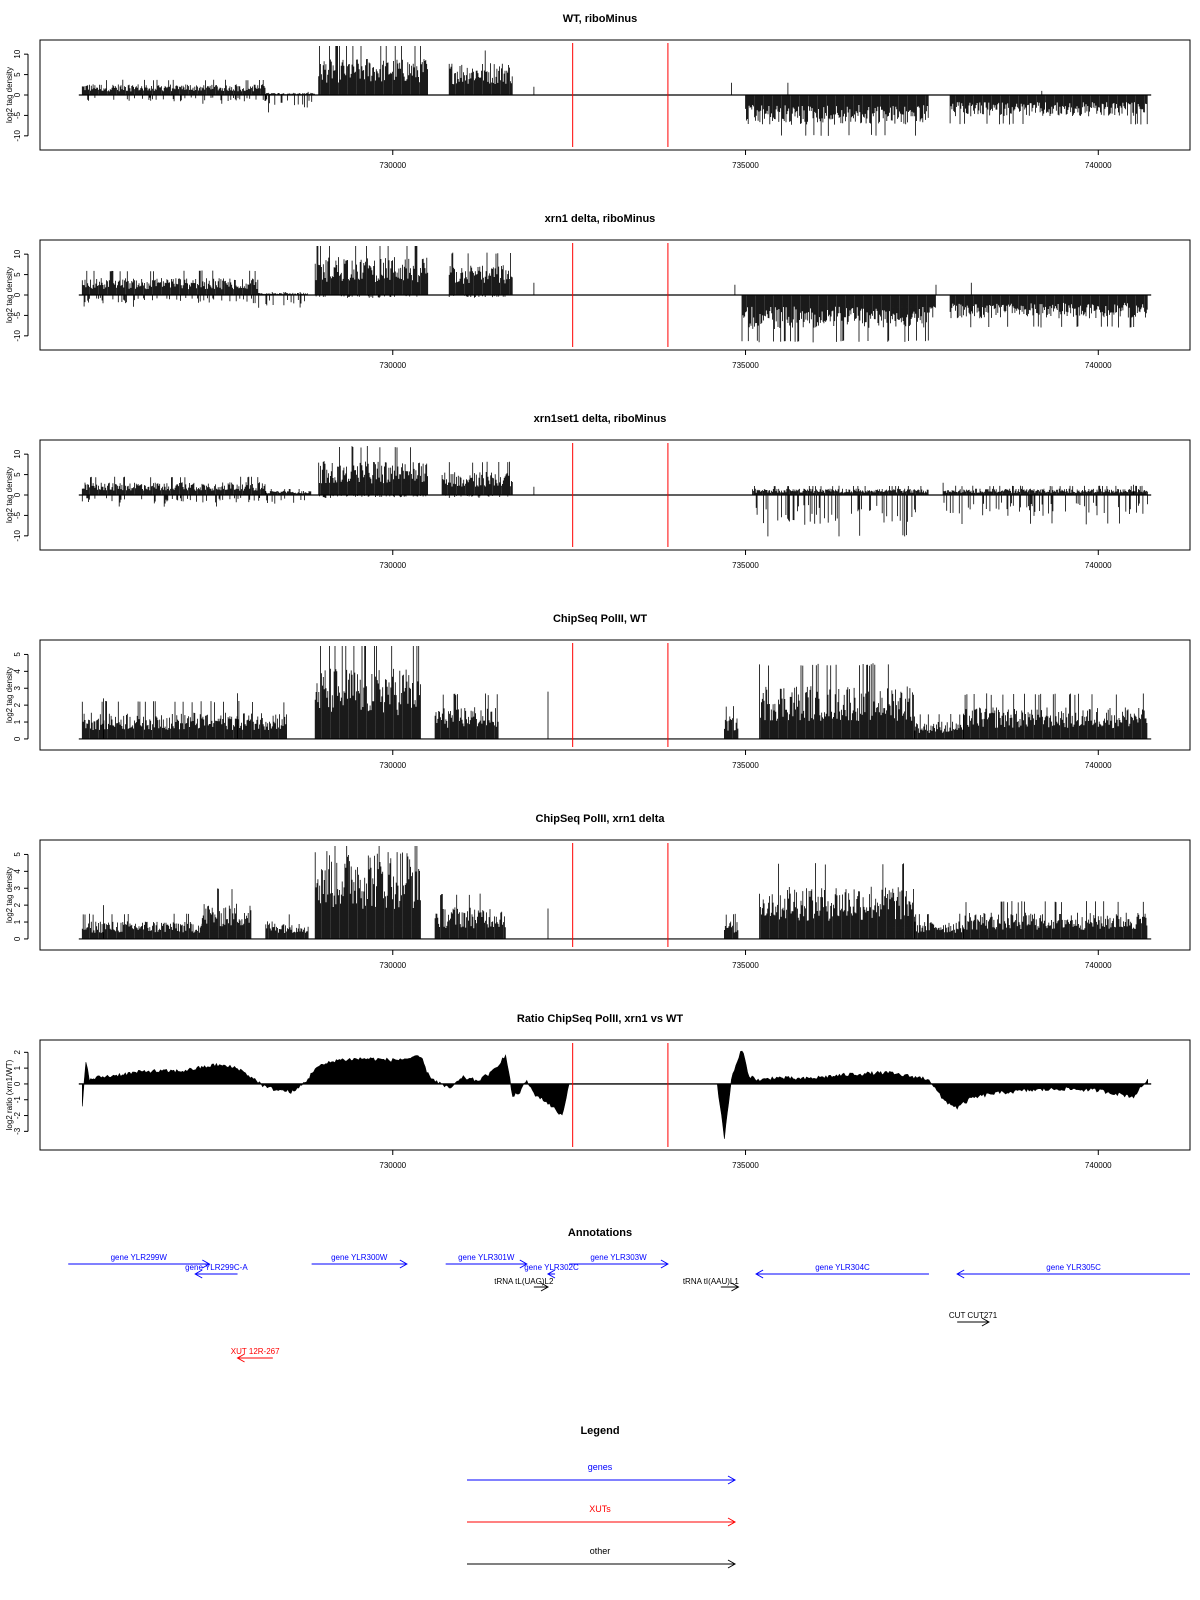 This screenshot has height=1600, width=1200. I want to click on legend-label: XUTs, so click(600, 1509).